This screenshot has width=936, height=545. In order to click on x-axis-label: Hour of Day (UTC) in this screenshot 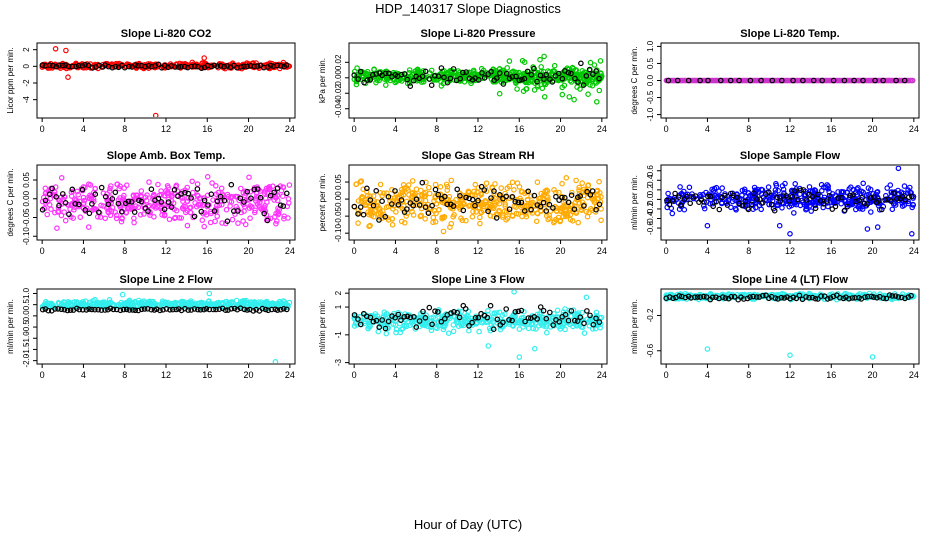, I will do `click(468, 524)`.